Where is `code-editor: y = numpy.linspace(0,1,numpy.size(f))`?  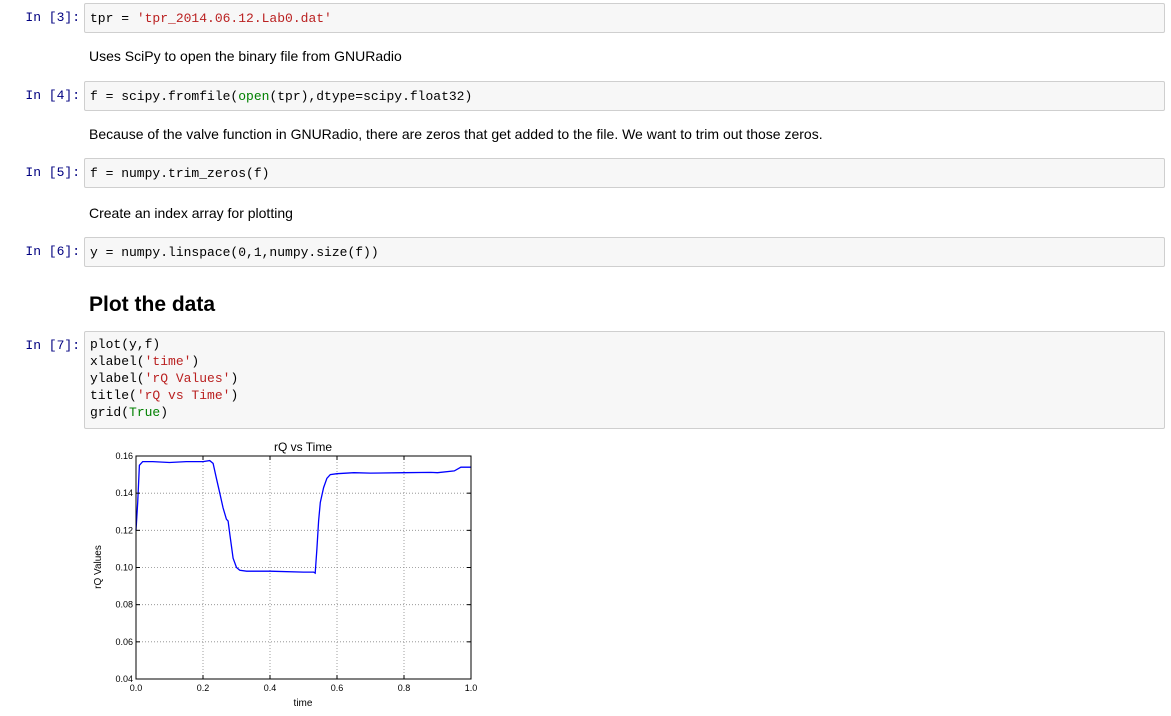
code-editor: y = numpy.linspace(0,1,numpy.size(f)) is located at coordinates (624, 251).